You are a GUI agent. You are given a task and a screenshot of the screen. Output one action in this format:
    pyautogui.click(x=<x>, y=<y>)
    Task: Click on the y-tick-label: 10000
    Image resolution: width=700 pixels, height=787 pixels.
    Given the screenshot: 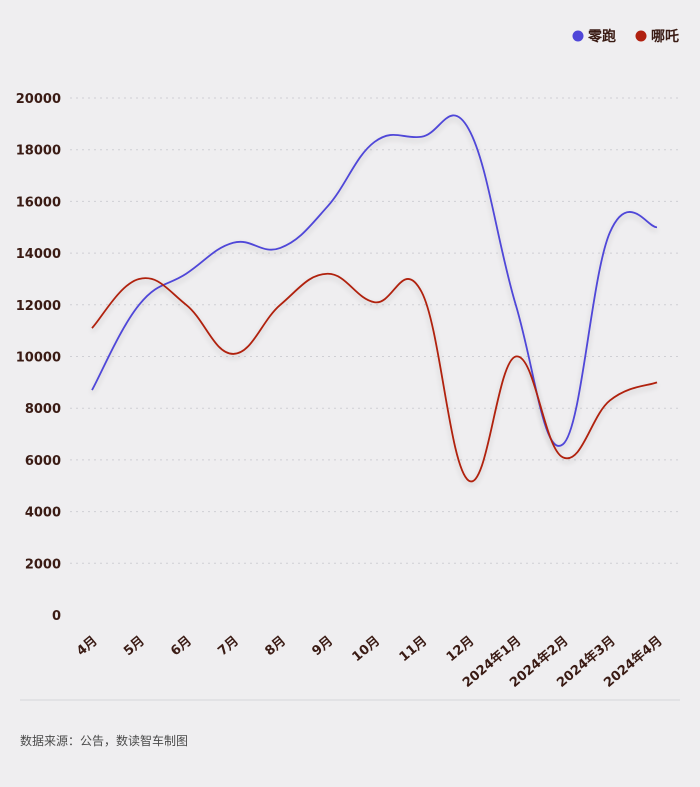 What is the action you would take?
    pyautogui.click(x=38, y=358)
    